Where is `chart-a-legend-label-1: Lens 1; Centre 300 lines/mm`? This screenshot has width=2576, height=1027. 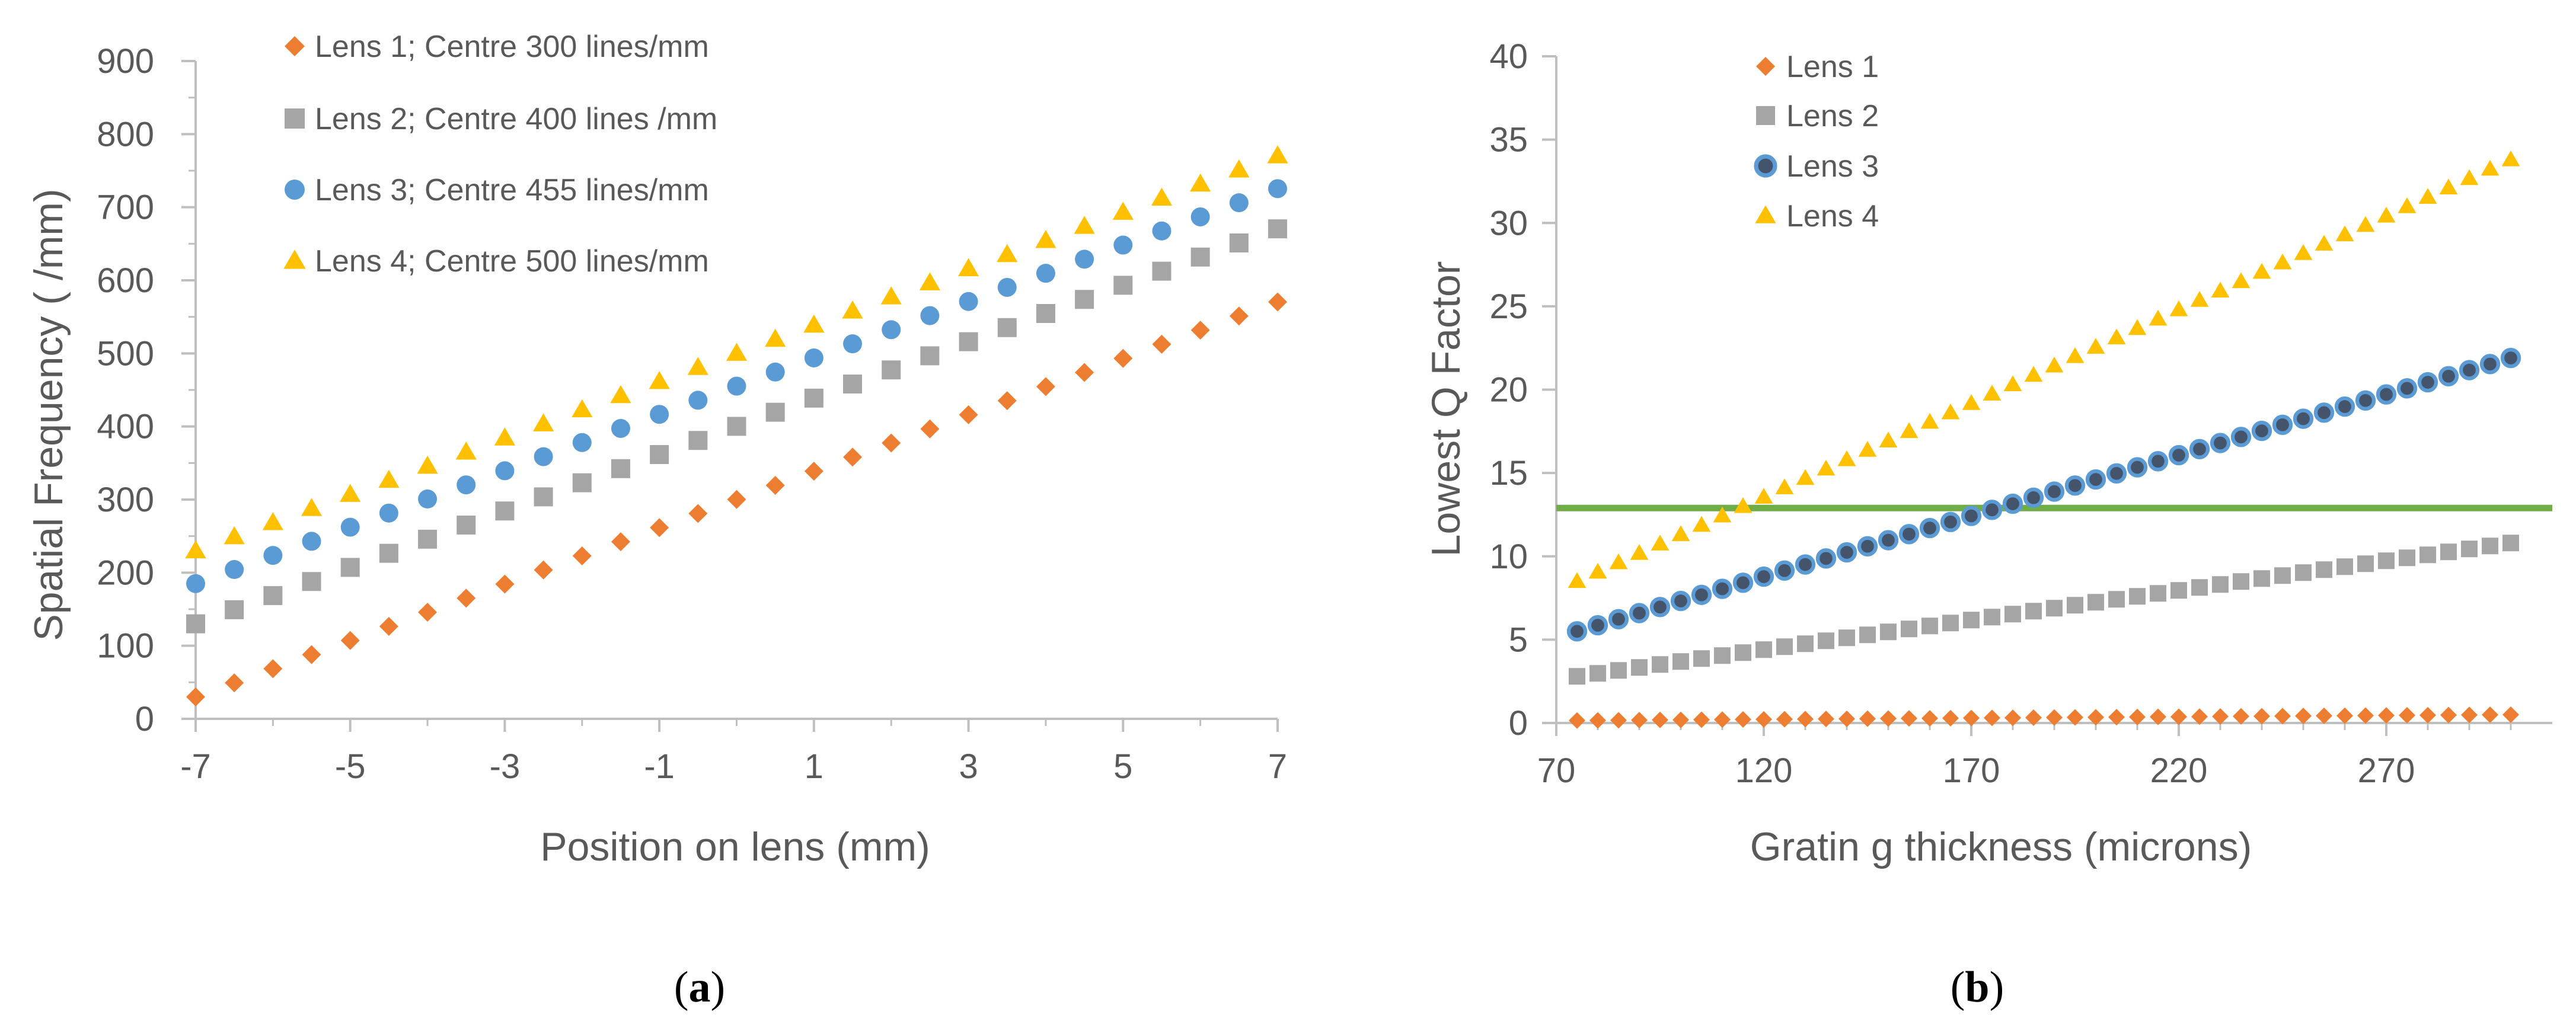 chart-a-legend-label-1: Lens 1; Centre 300 lines/mm is located at coordinates (512, 47).